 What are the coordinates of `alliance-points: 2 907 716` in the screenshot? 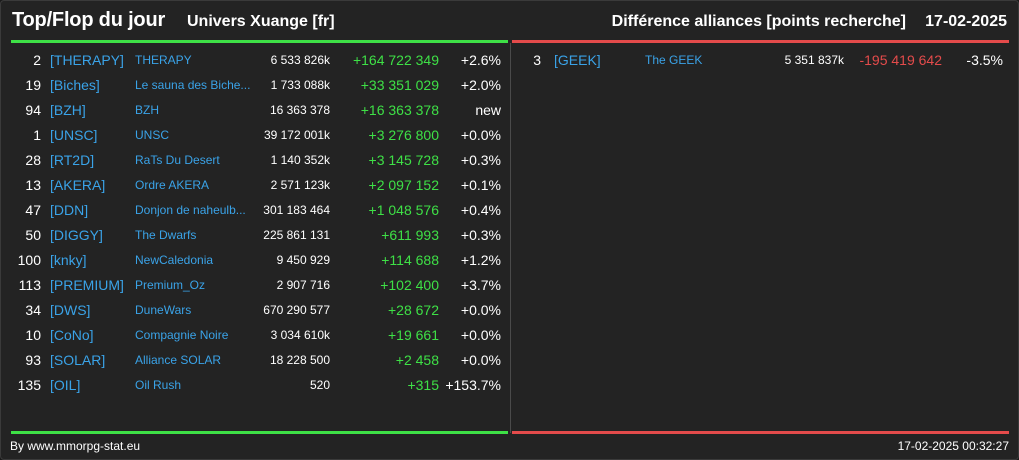 It's located at (303, 285).